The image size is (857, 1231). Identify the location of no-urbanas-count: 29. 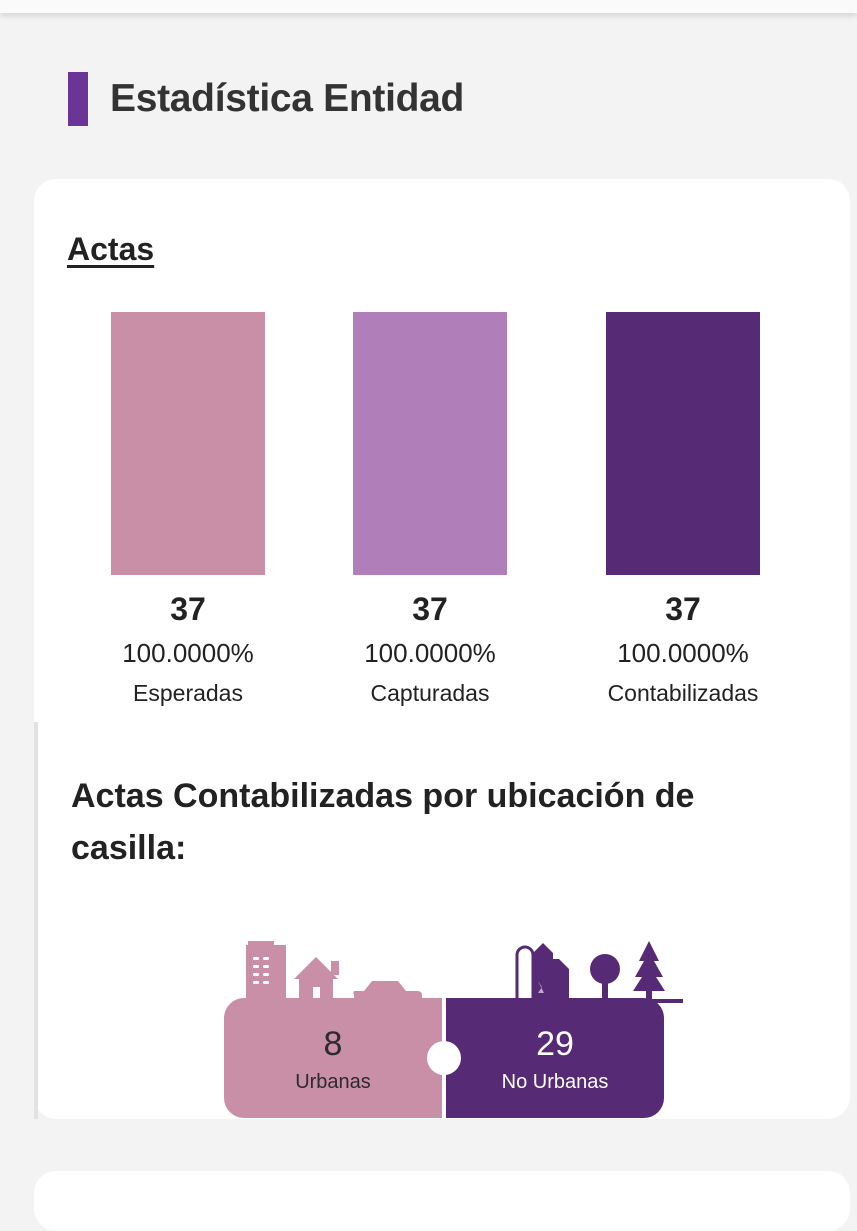
(555, 1044).